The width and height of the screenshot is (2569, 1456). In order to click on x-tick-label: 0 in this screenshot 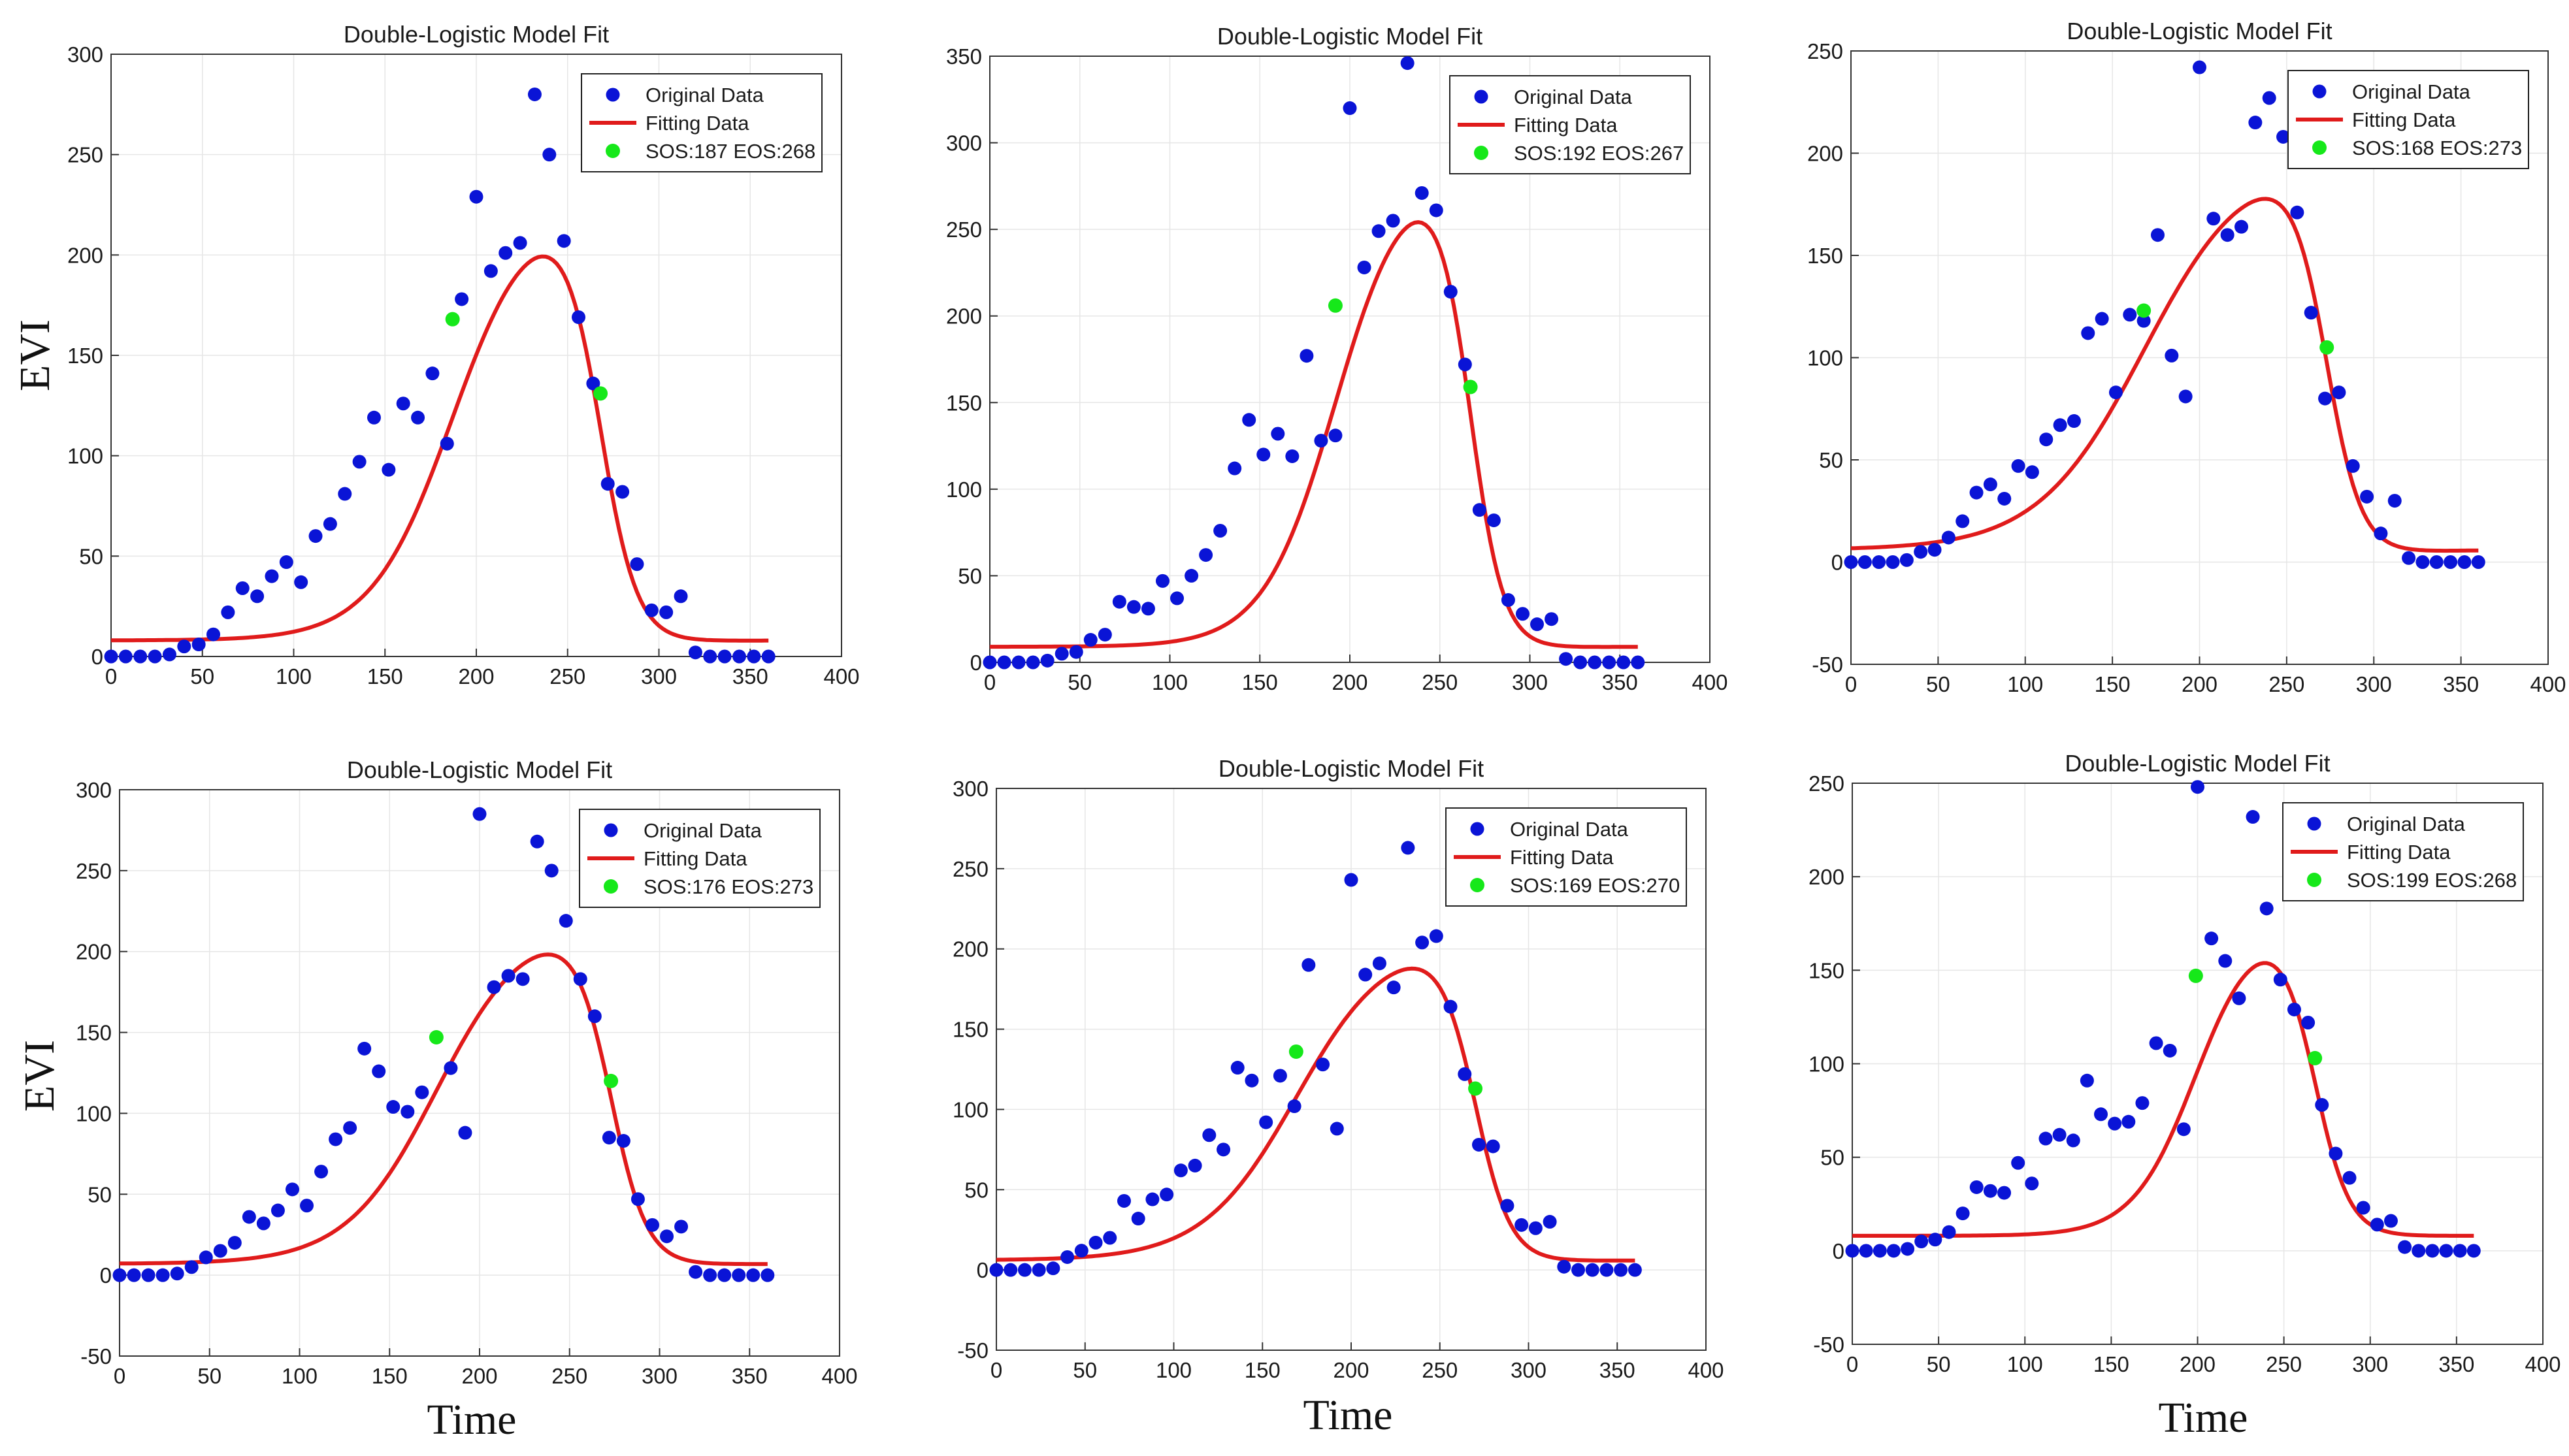, I will do `click(119, 1376)`.